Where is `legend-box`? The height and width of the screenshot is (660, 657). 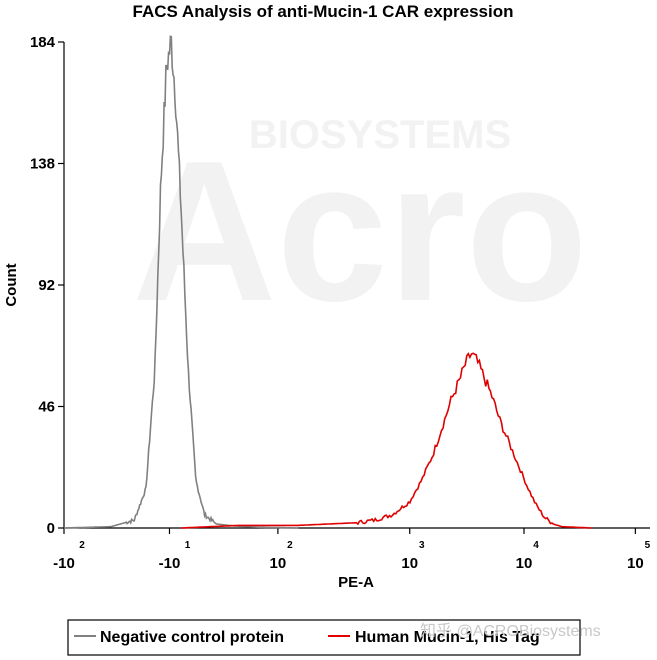
legend-box is located at coordinates (324, 637).